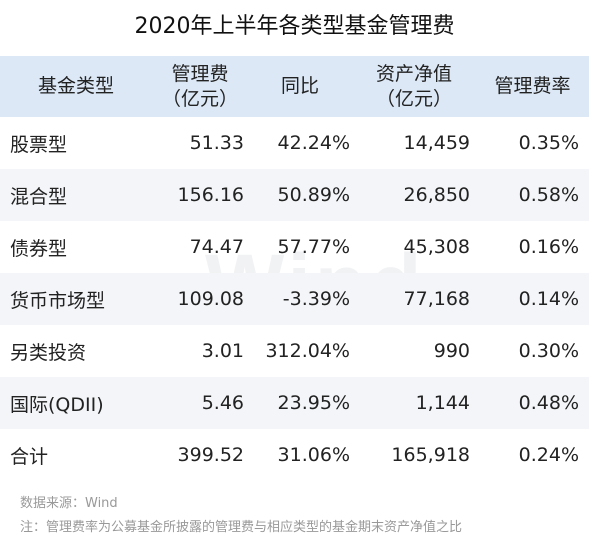 The height and width of the screenshot is (552, 589). I want to click on cell-net-asset-value: 77,168, so click(414, 299).